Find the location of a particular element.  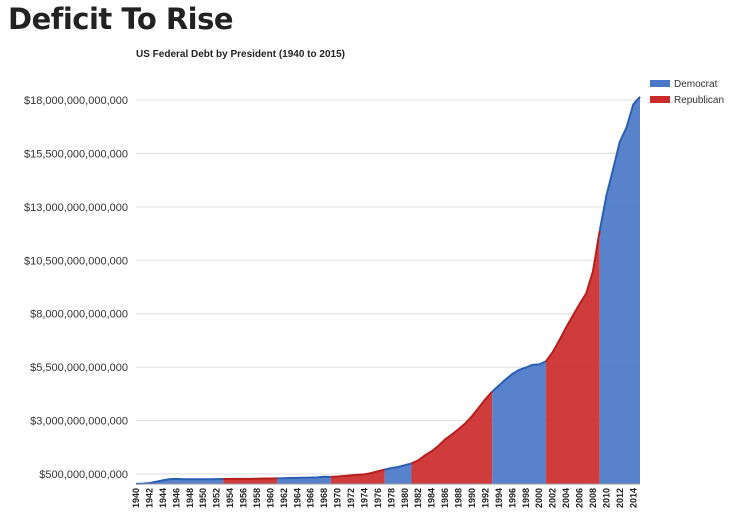

y-tick-label: $500,000,000,000 is located at coordinates (83, 475).